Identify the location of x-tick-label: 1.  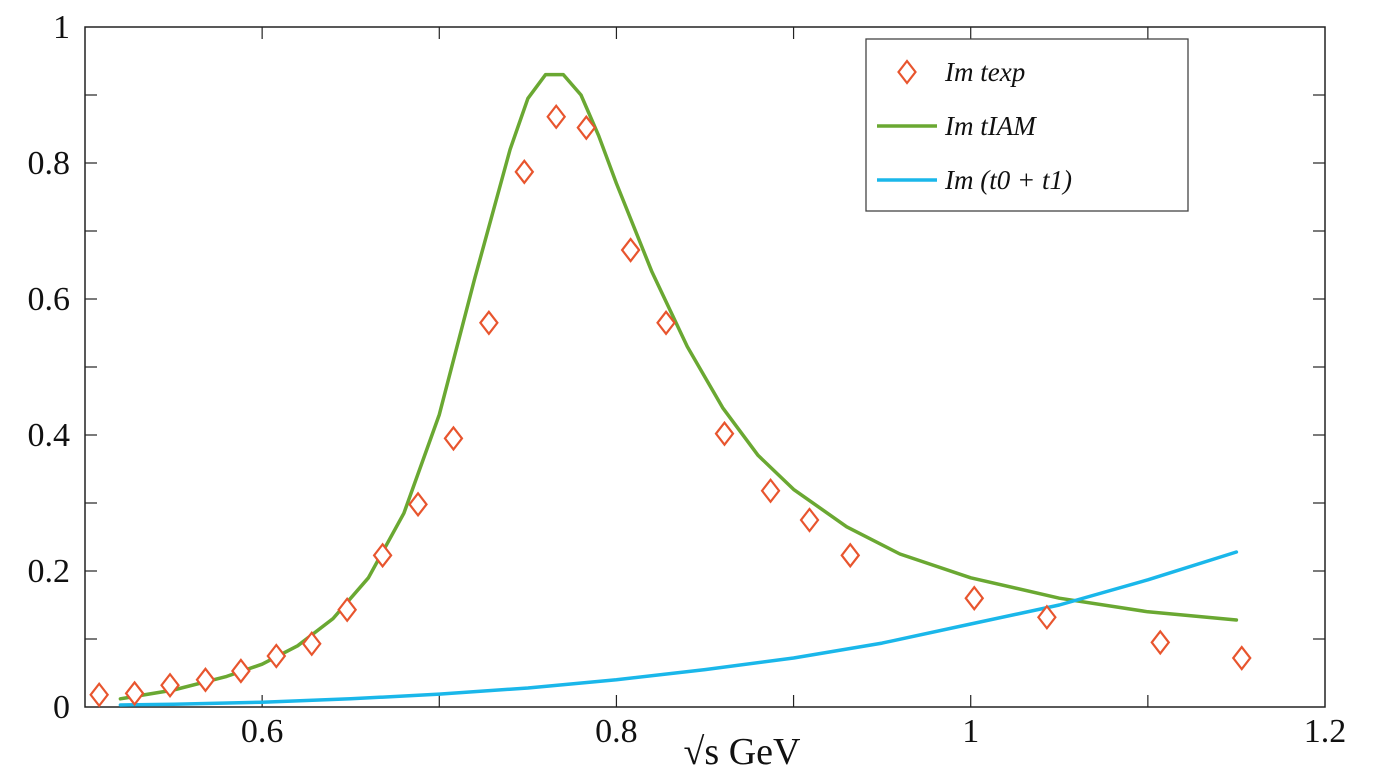
(970, 731).